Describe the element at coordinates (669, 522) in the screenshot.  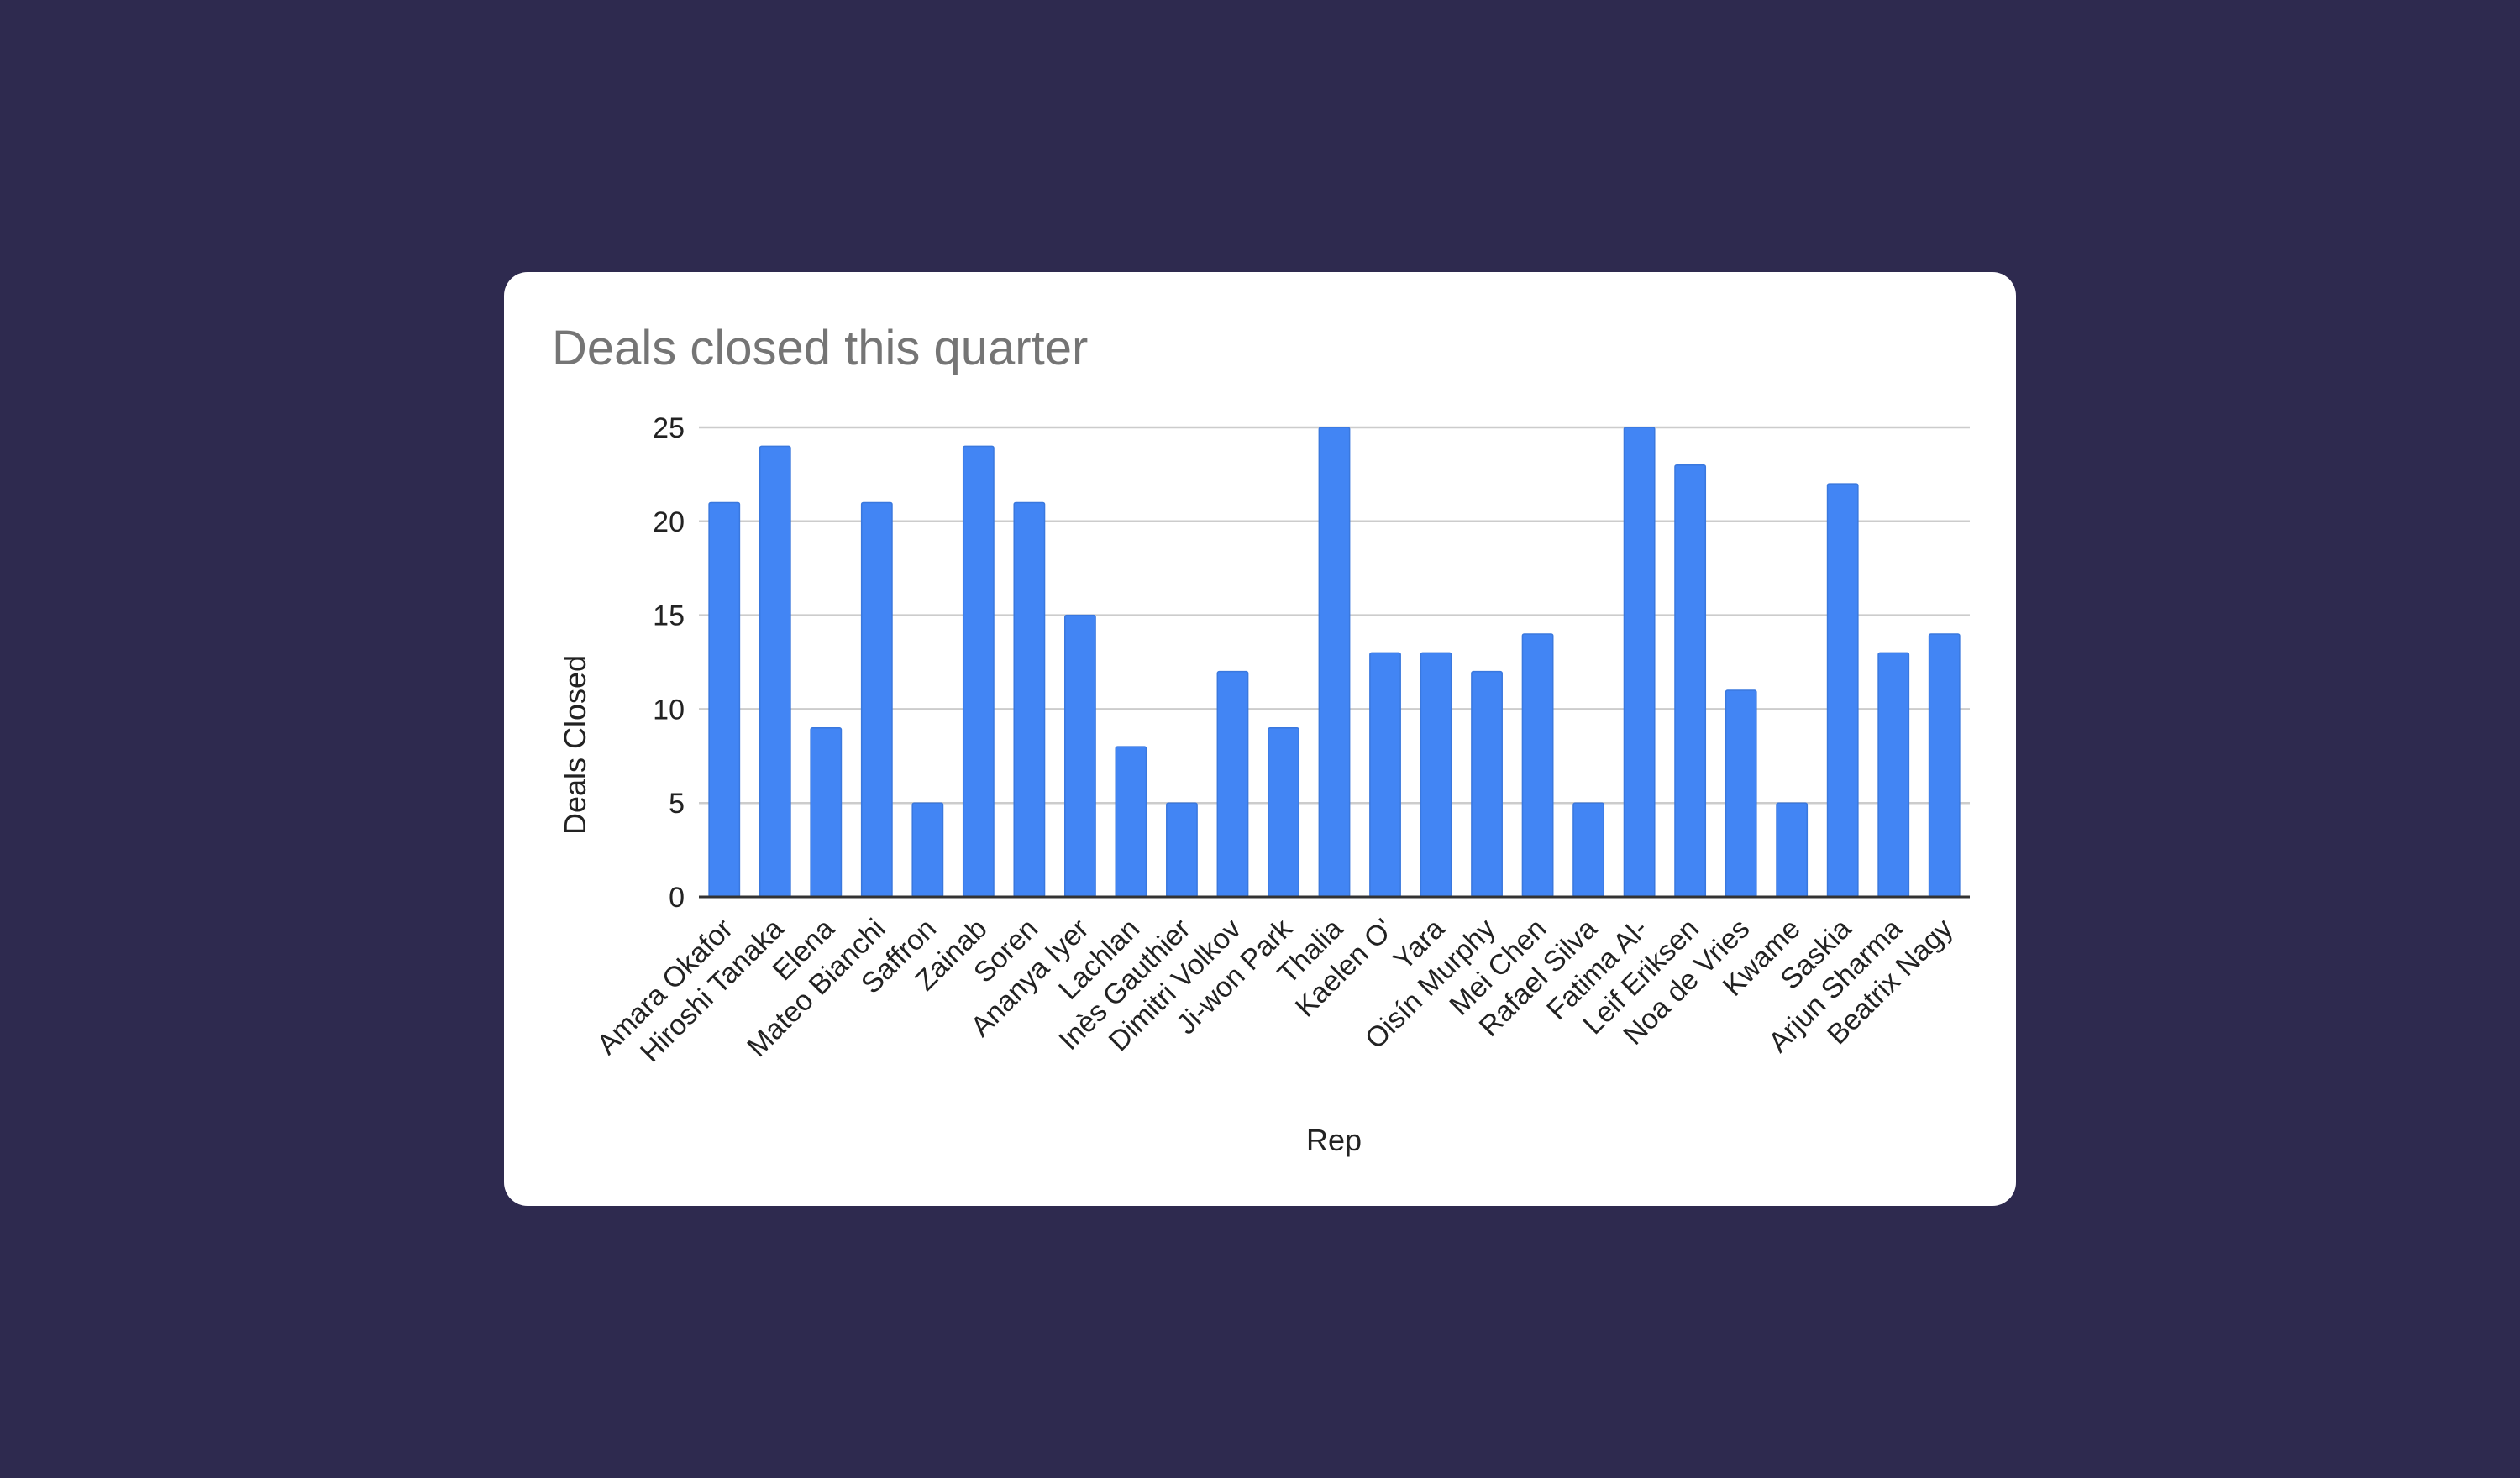
I see `y-tick-label: 20` at that location.